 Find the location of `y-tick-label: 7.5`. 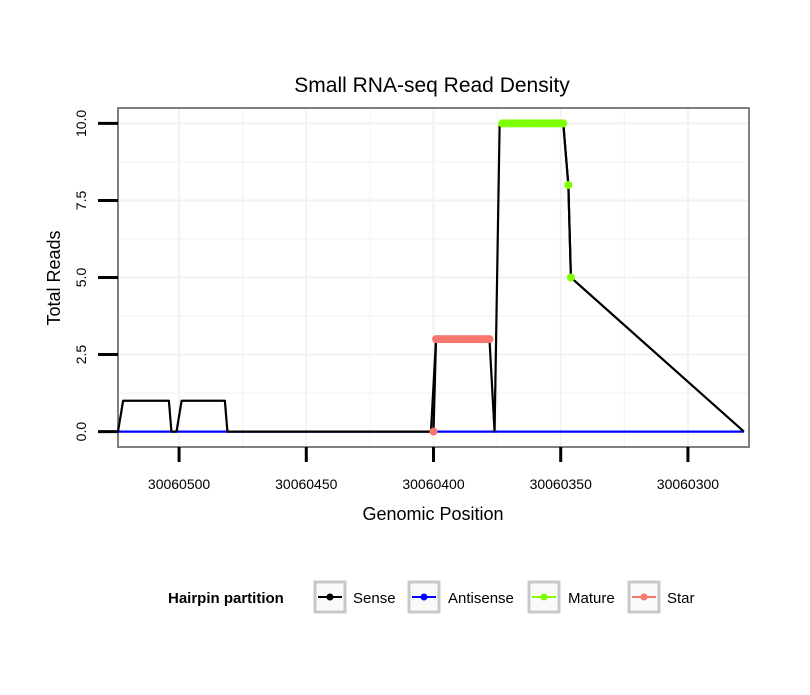

y-tick-label: 7.5 is located at coordinates (81, 201).